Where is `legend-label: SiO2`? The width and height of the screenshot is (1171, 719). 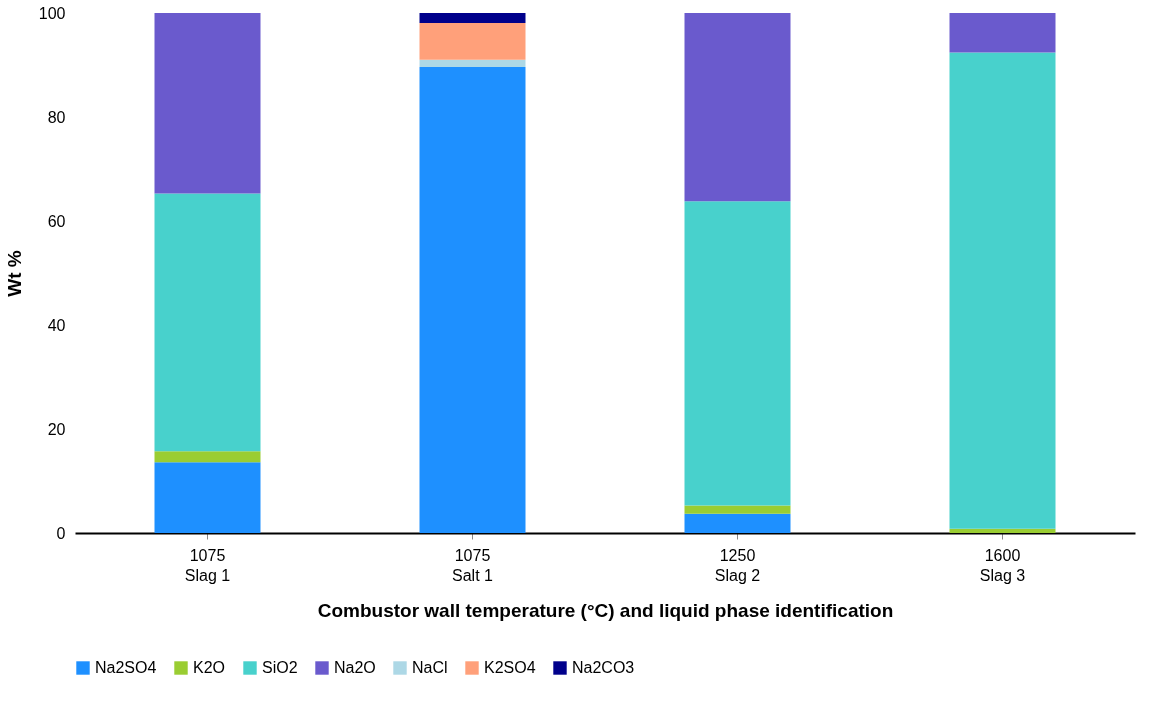 legend-label: SiO2 is located at coordinates (280, 667).